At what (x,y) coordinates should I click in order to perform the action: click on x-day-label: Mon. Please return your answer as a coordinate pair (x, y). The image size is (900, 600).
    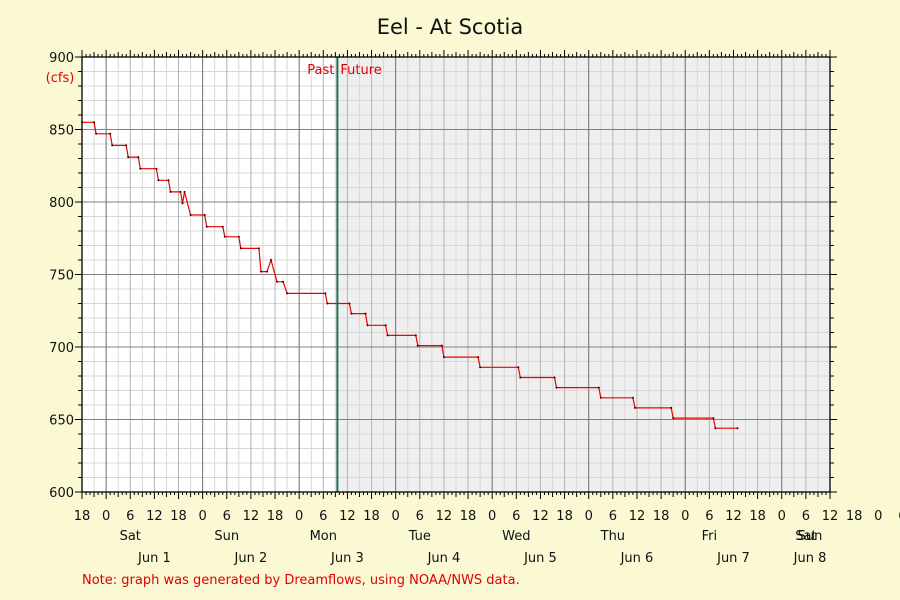
    Looking at the image, I should click on (323, 536).